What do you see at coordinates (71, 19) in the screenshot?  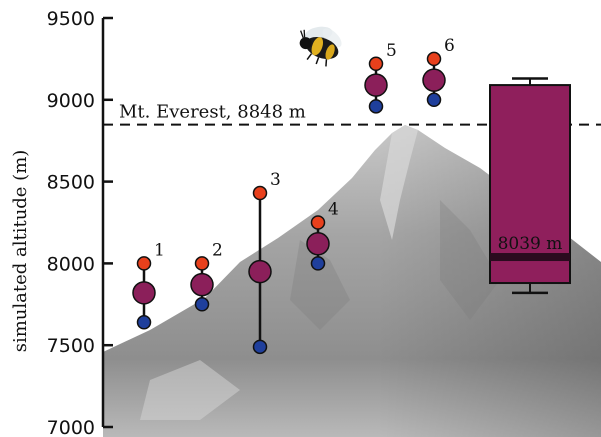 I see `y-tick-label: 9500` at bounding box center [71, 19].